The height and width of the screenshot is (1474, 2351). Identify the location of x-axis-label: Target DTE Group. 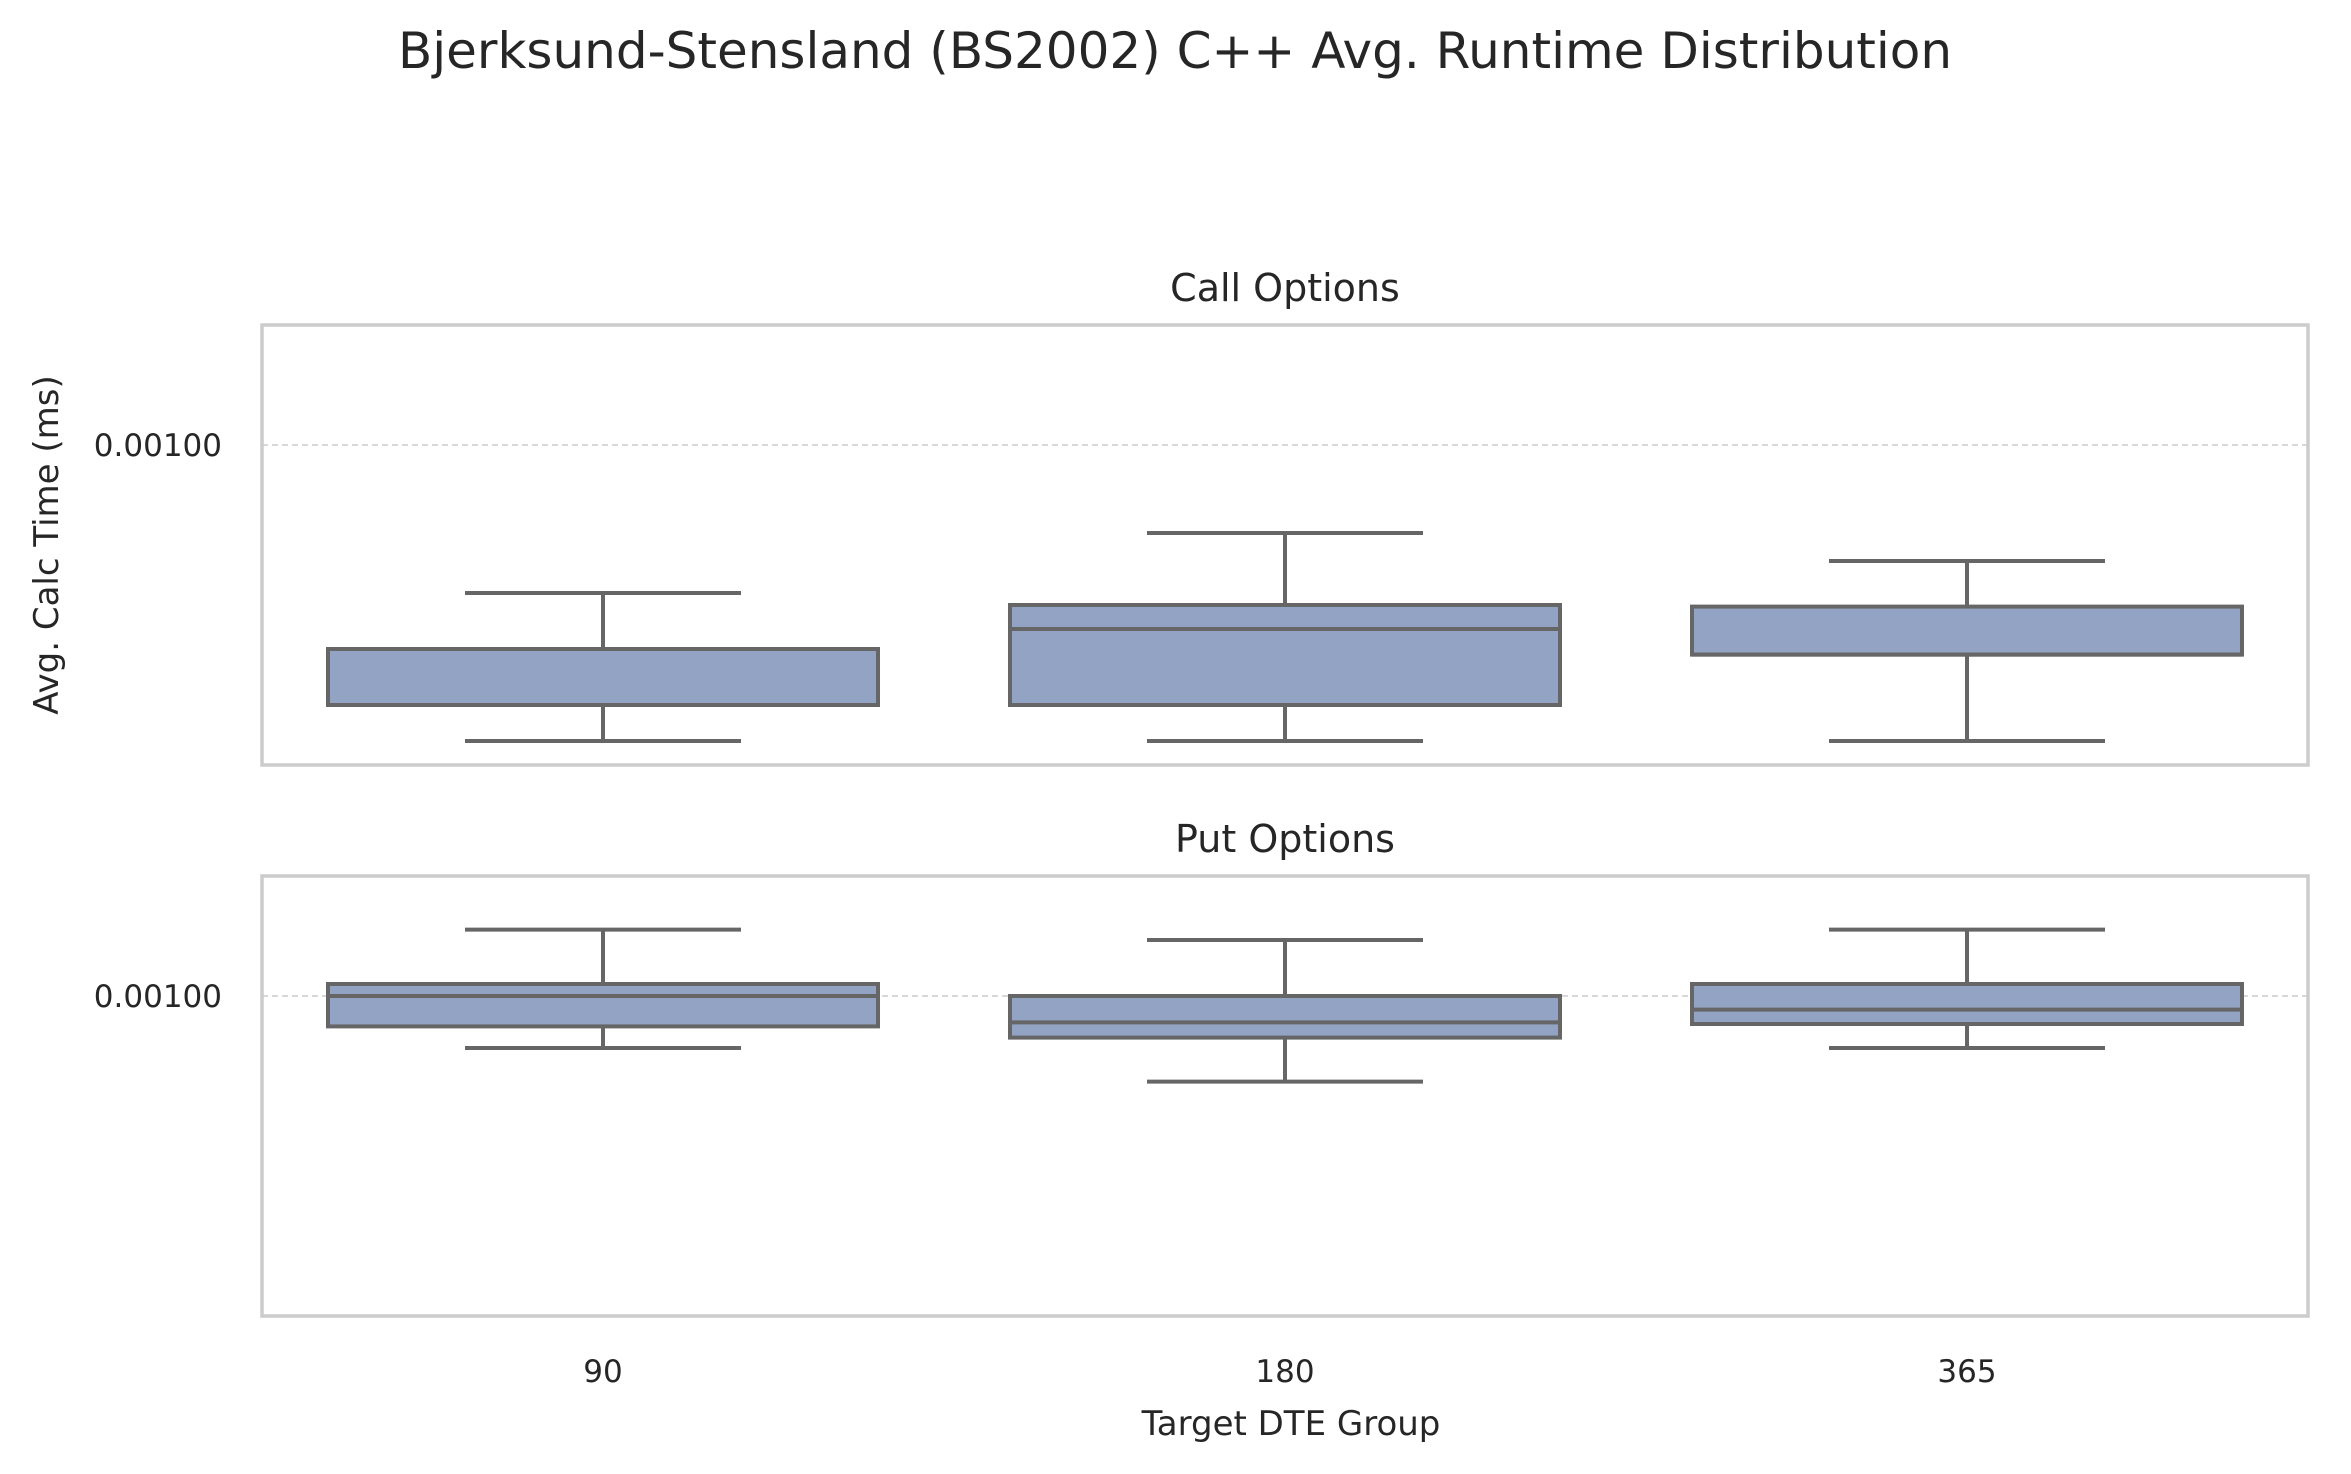
(1291, 1424).